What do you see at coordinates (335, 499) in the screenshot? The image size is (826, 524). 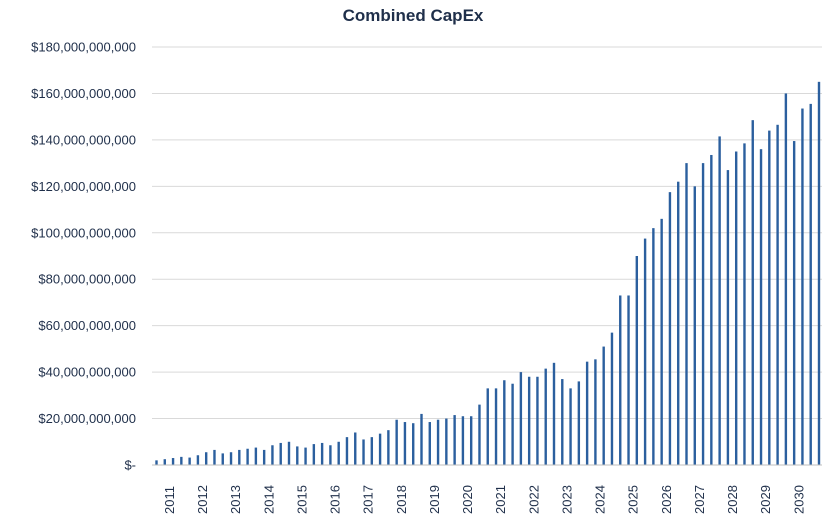 I see `x-tick-label: 2016` at bounding box center [335, 499].